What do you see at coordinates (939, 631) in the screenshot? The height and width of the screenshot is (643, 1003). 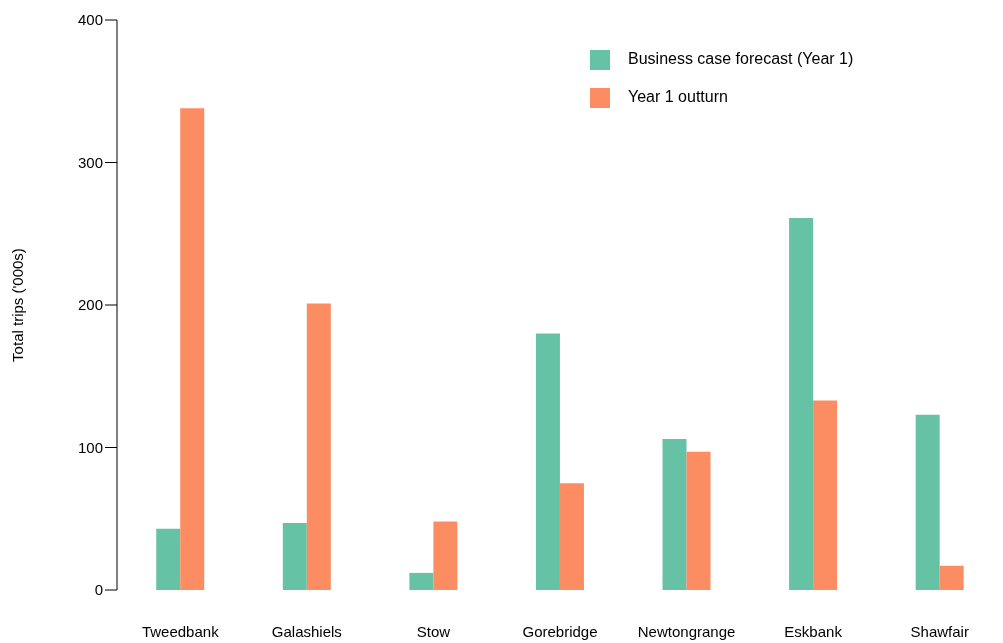 I see `x-tick-label: Shawfair` at bounding box center [939, 631].